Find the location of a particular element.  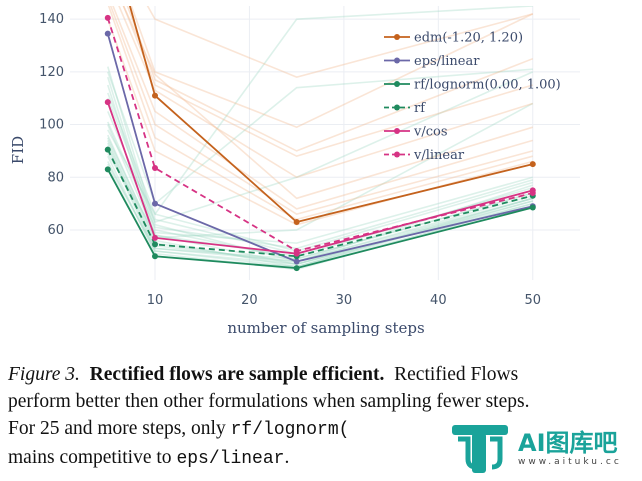

watermark-url: www.aituku.cc is located at coordinates (570, 462).